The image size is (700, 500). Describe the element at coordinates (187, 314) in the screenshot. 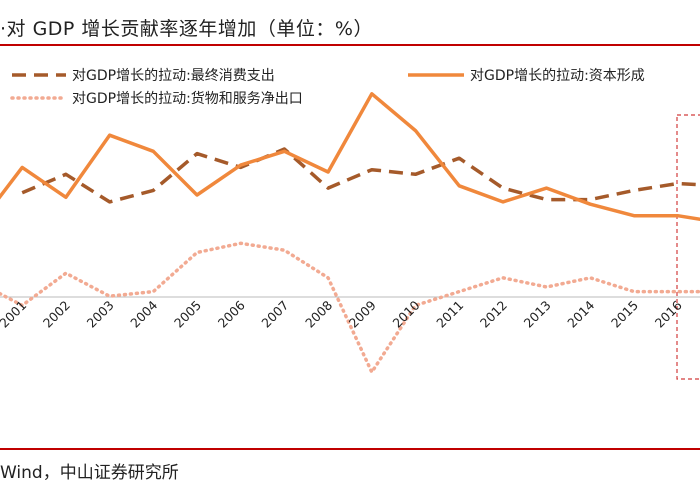

I see `x-tick-label: 2005` at that location.